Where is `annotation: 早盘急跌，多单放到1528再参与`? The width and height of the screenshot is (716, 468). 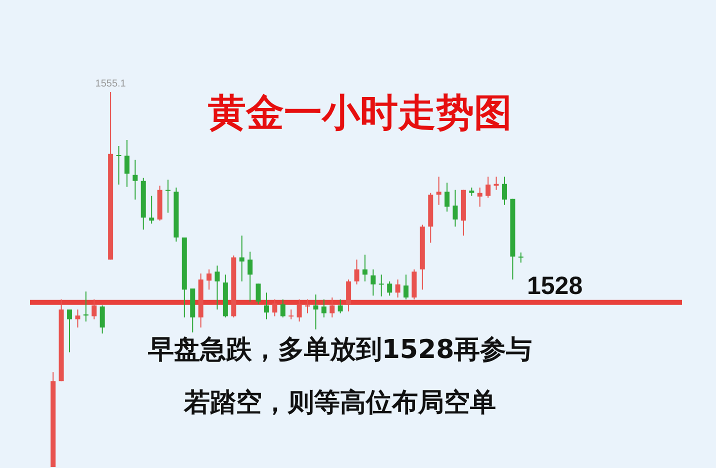 annotation: 早盘急跌，多单放到1528再参与 is located at coordinates (339, 350).